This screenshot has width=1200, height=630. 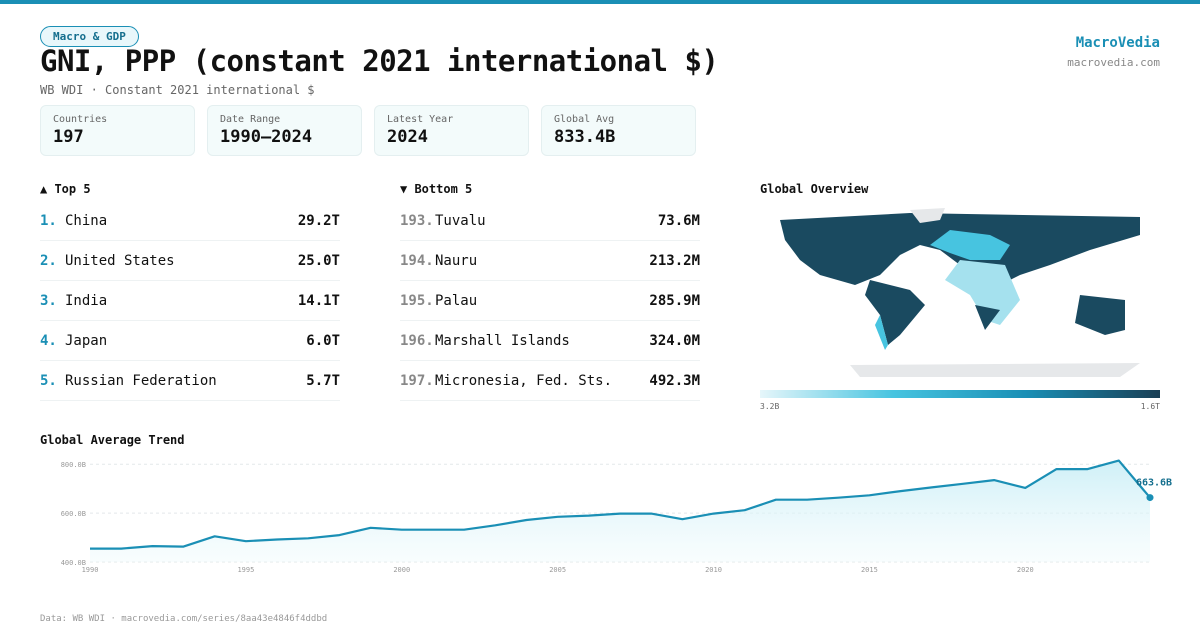 I want to click on country-value: 73.6M, so click(x=678, y=220).